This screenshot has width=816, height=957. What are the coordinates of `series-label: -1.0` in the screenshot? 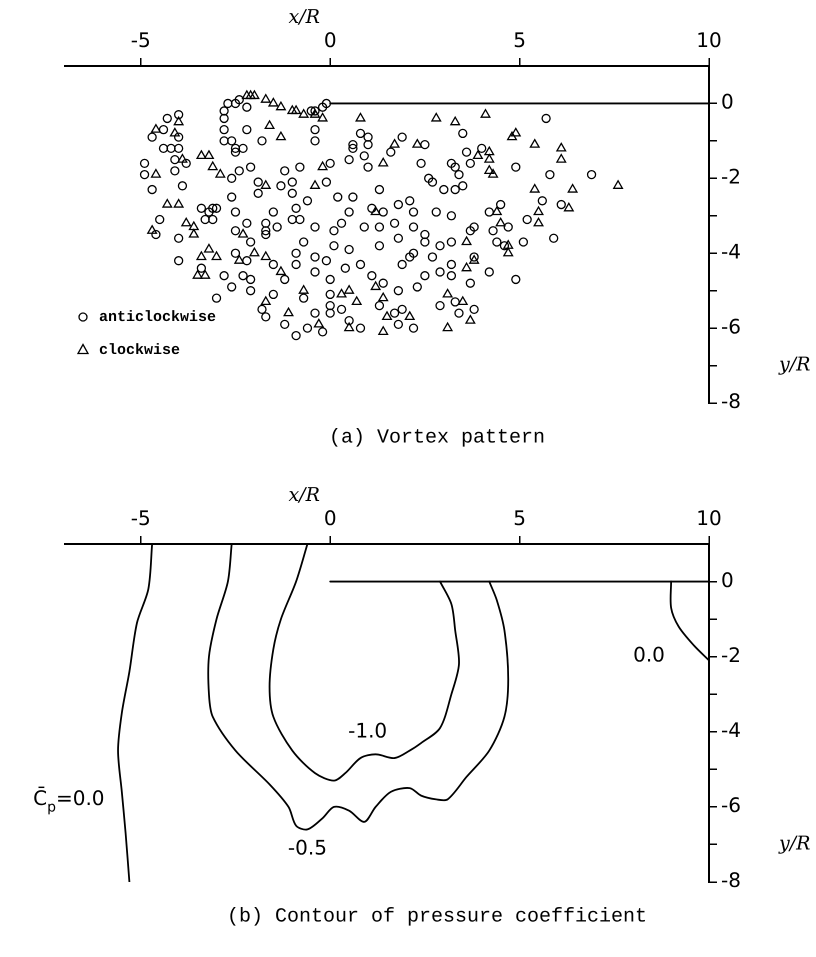 It's located at (368, 730).